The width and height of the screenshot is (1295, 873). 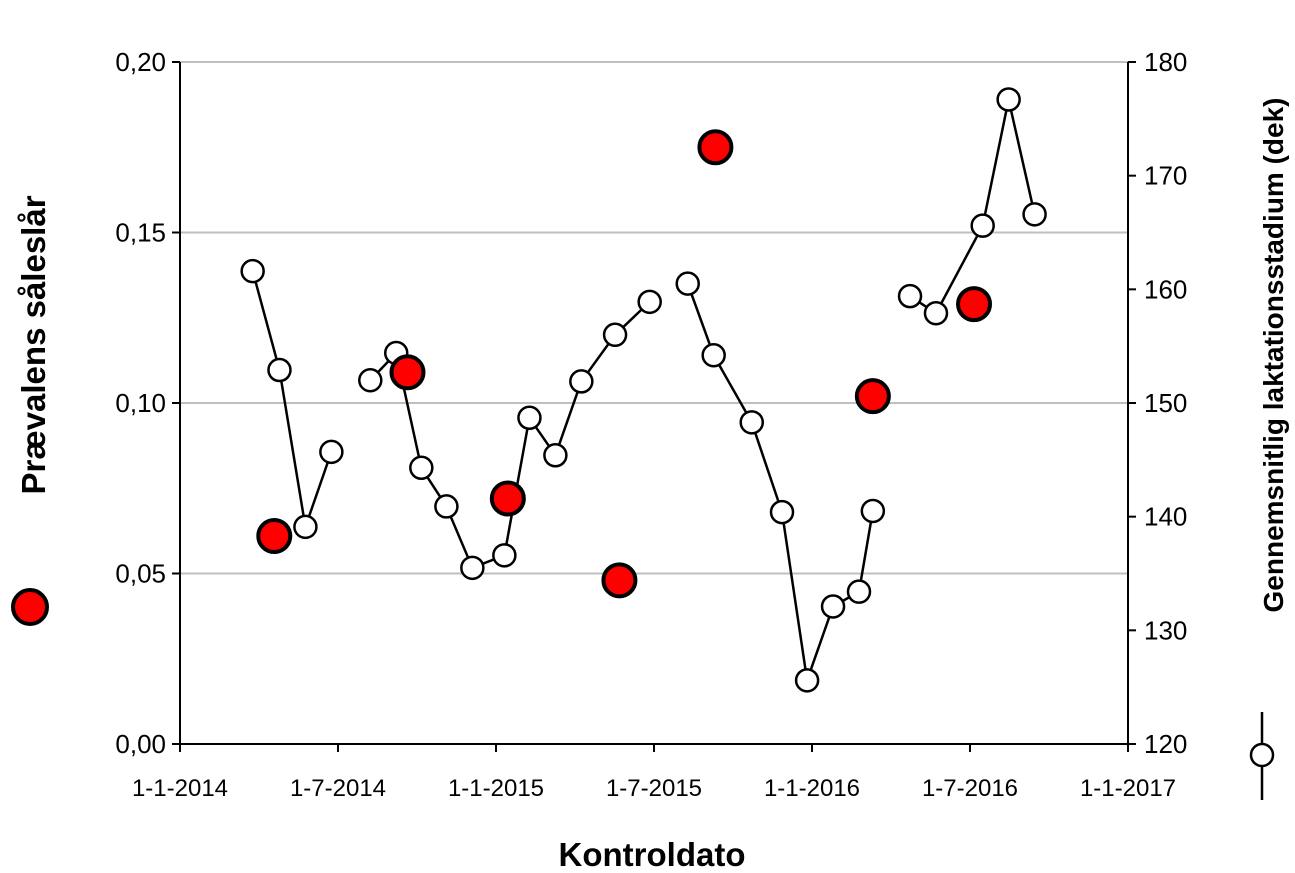 What do you see at coordinates (1165, 62) in the screenshot?
I see `y-right-tick-label: 180` at bounding box center [1165, 62].